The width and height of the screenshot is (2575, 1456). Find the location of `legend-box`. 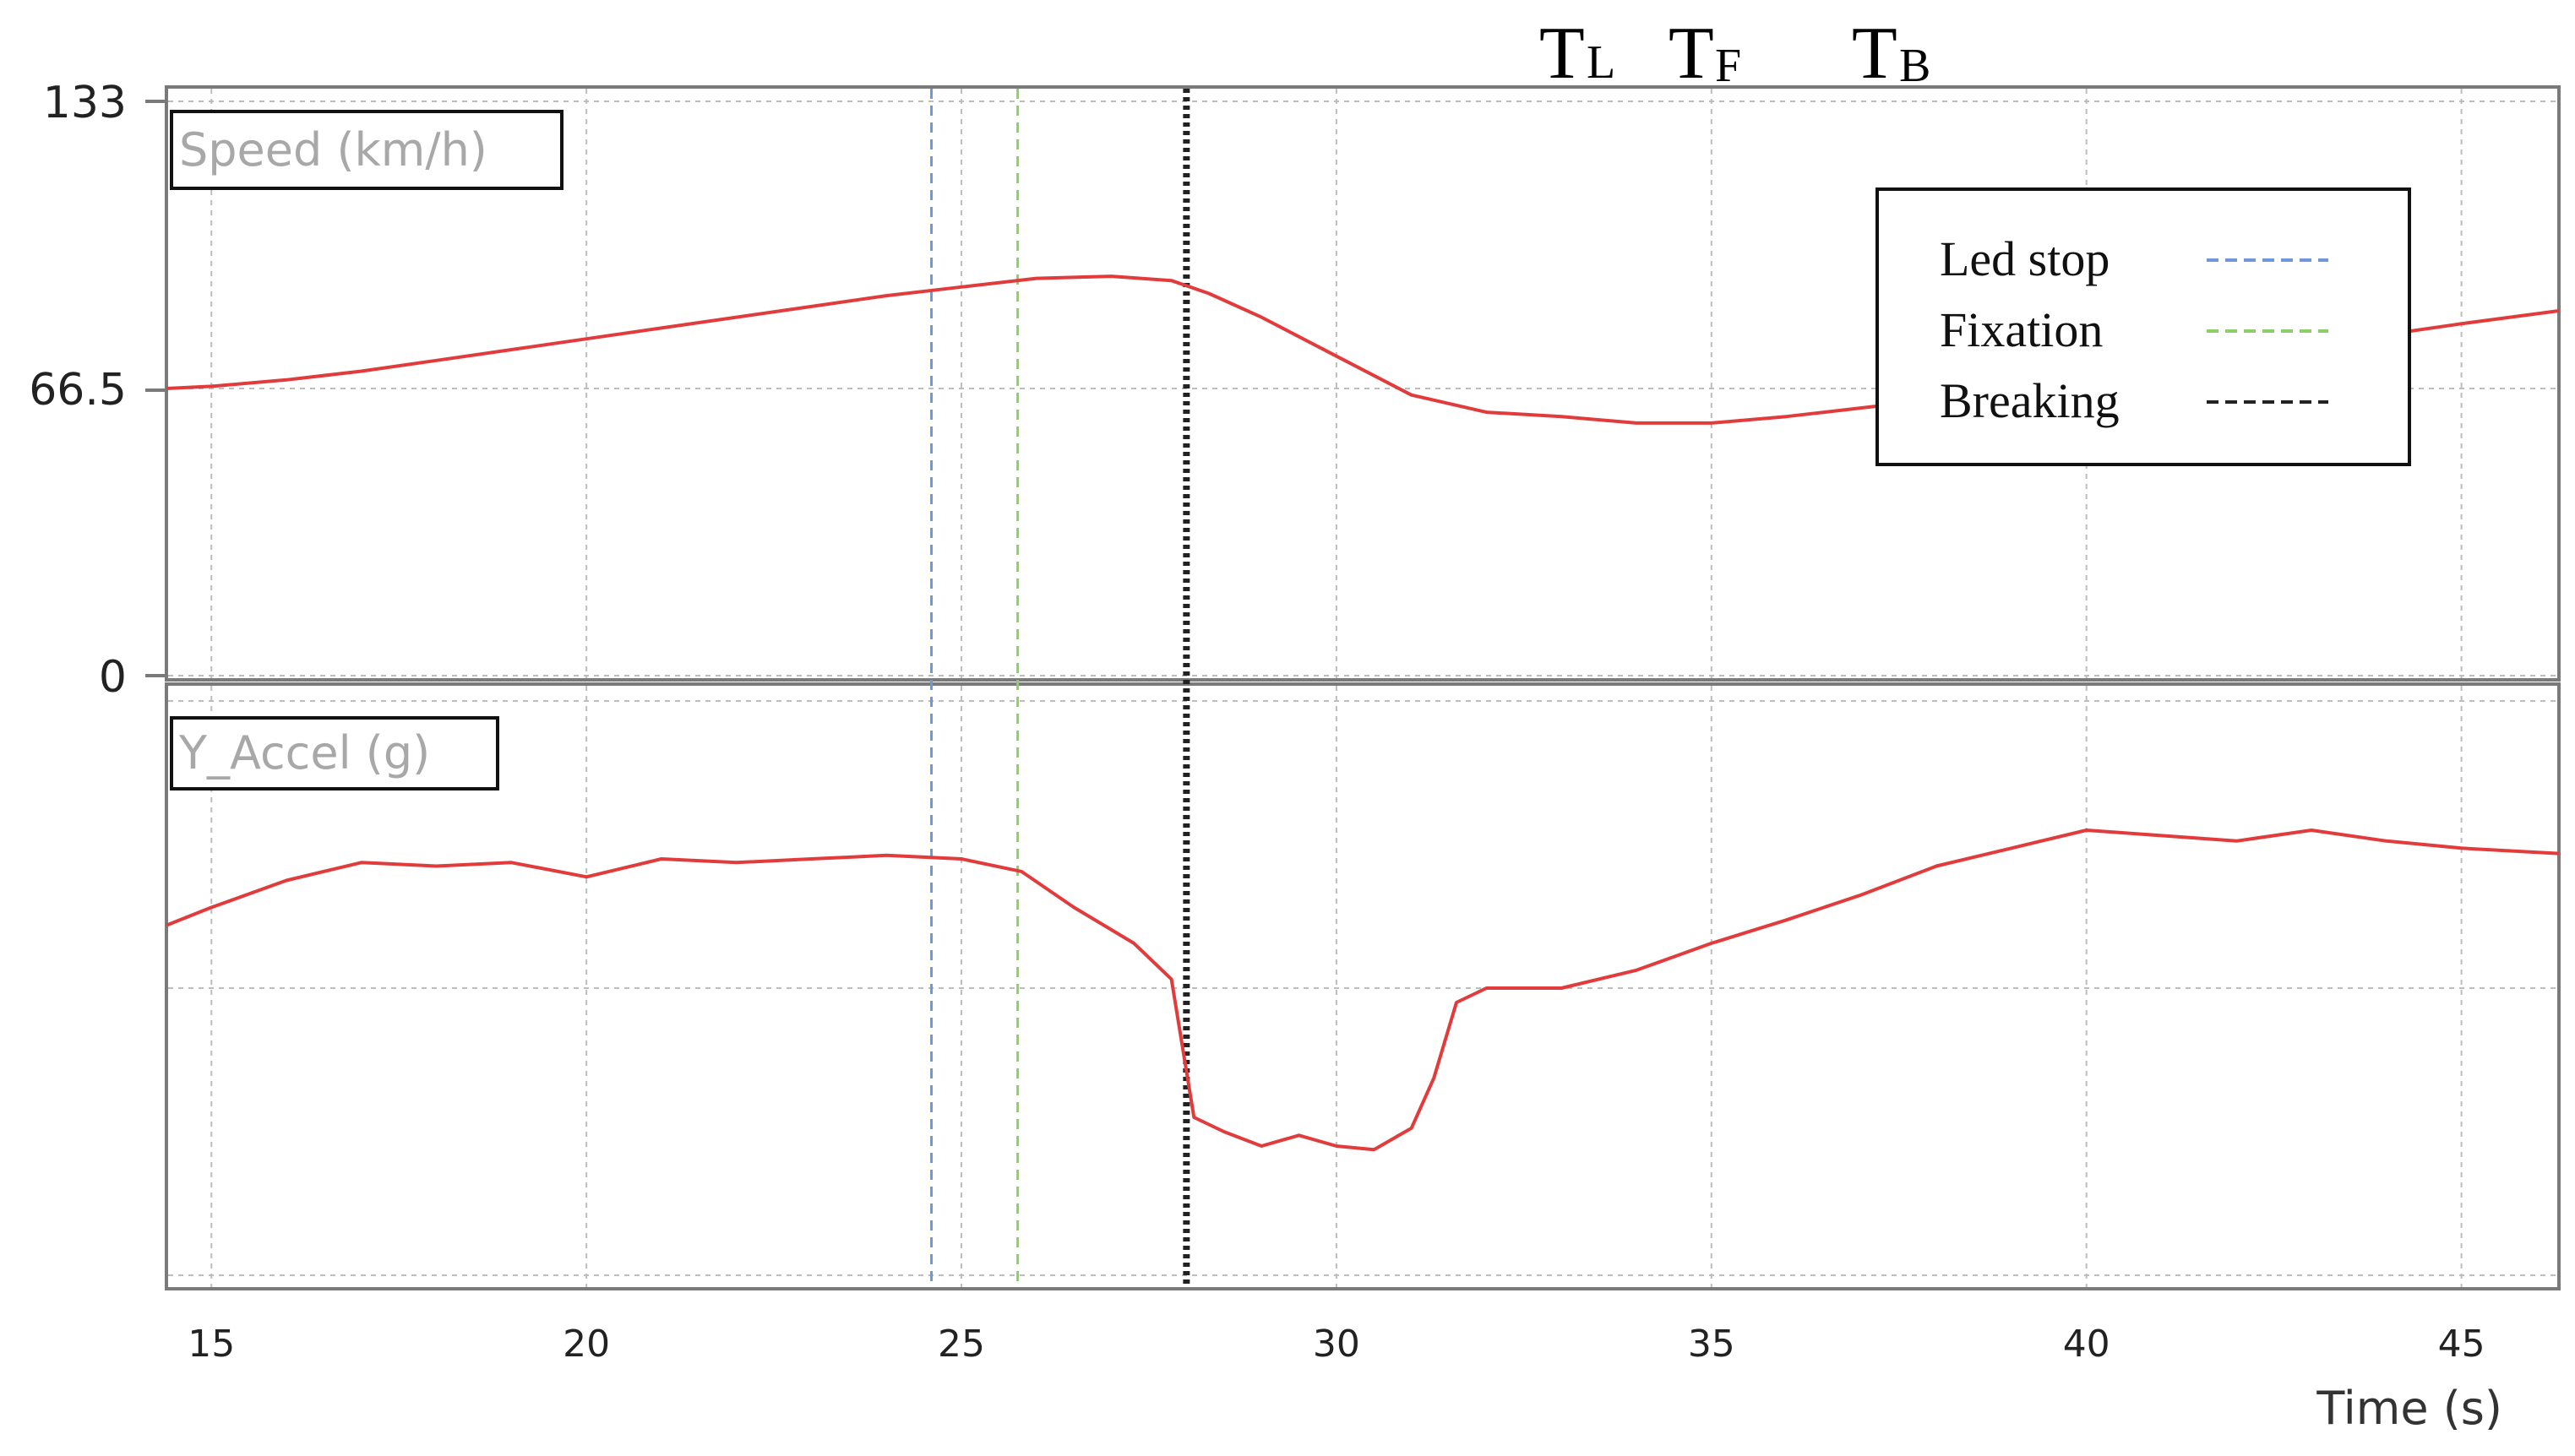

legend-box is located at coordinates (2143, 326).